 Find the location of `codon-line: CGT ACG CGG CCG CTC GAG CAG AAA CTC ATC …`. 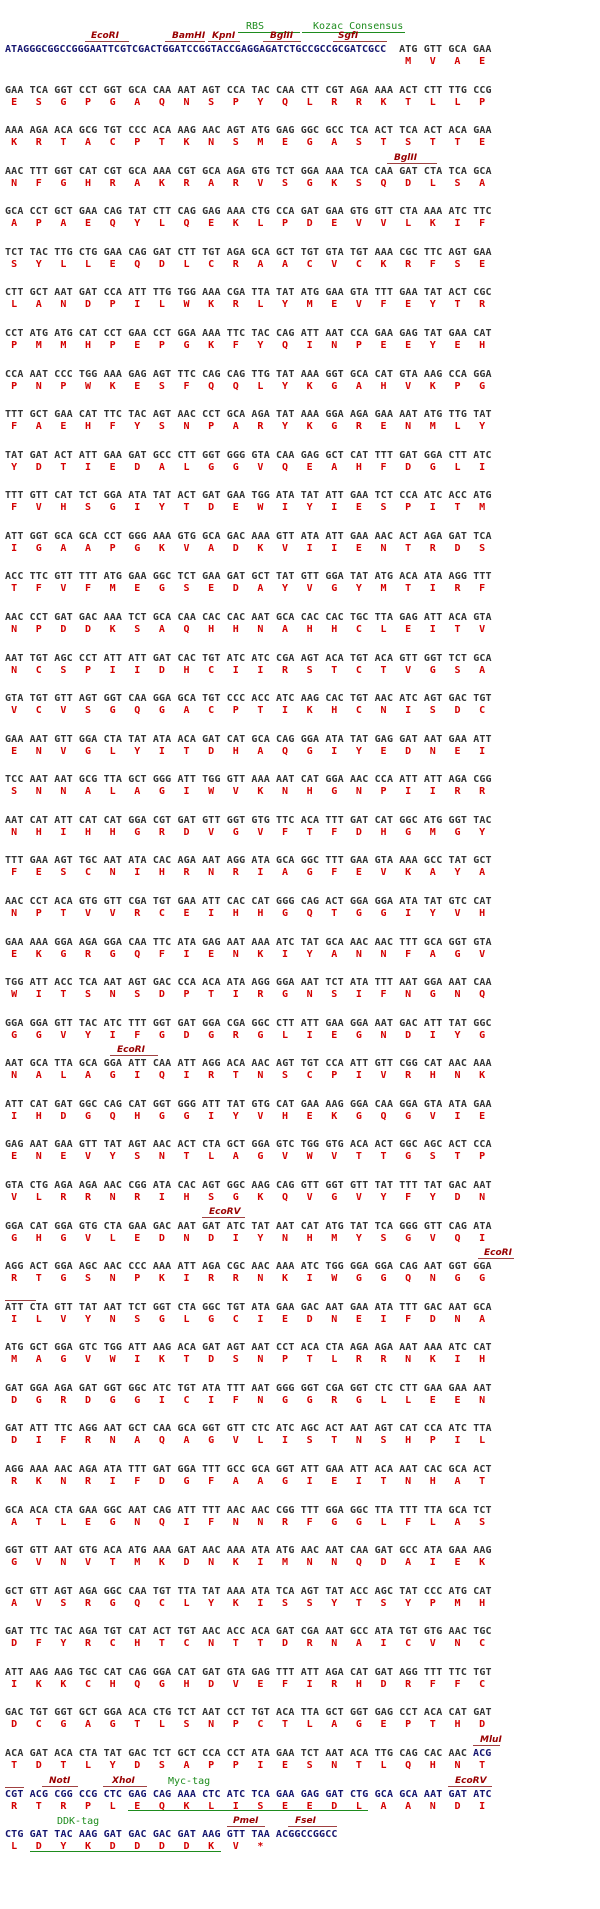

codon-line: CGT ACG CGG CCG CTC GAG CAG AAA CTC ATC … is located at coordinates (248, 1794).